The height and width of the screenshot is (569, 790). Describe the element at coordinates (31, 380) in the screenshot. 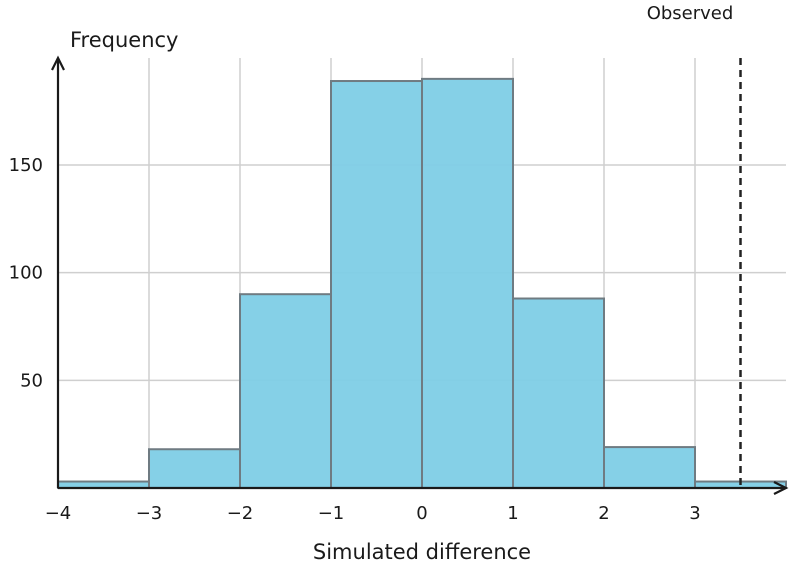

I see `y-tick-label: 50` at that location.